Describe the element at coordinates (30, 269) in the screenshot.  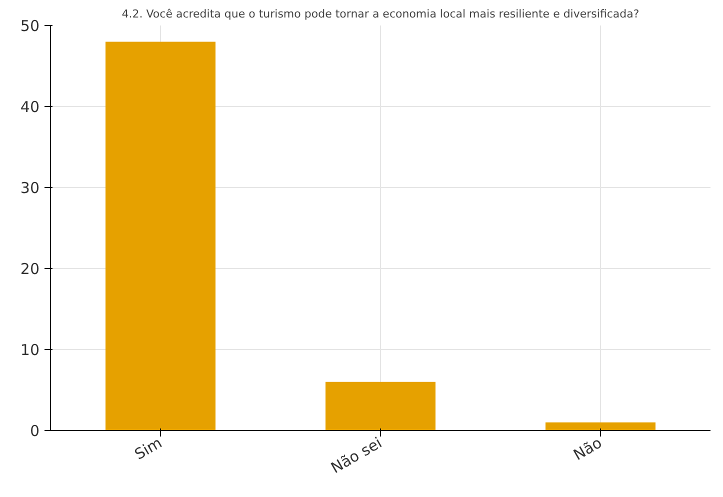
I see `y-tick-label: 20` at that location.